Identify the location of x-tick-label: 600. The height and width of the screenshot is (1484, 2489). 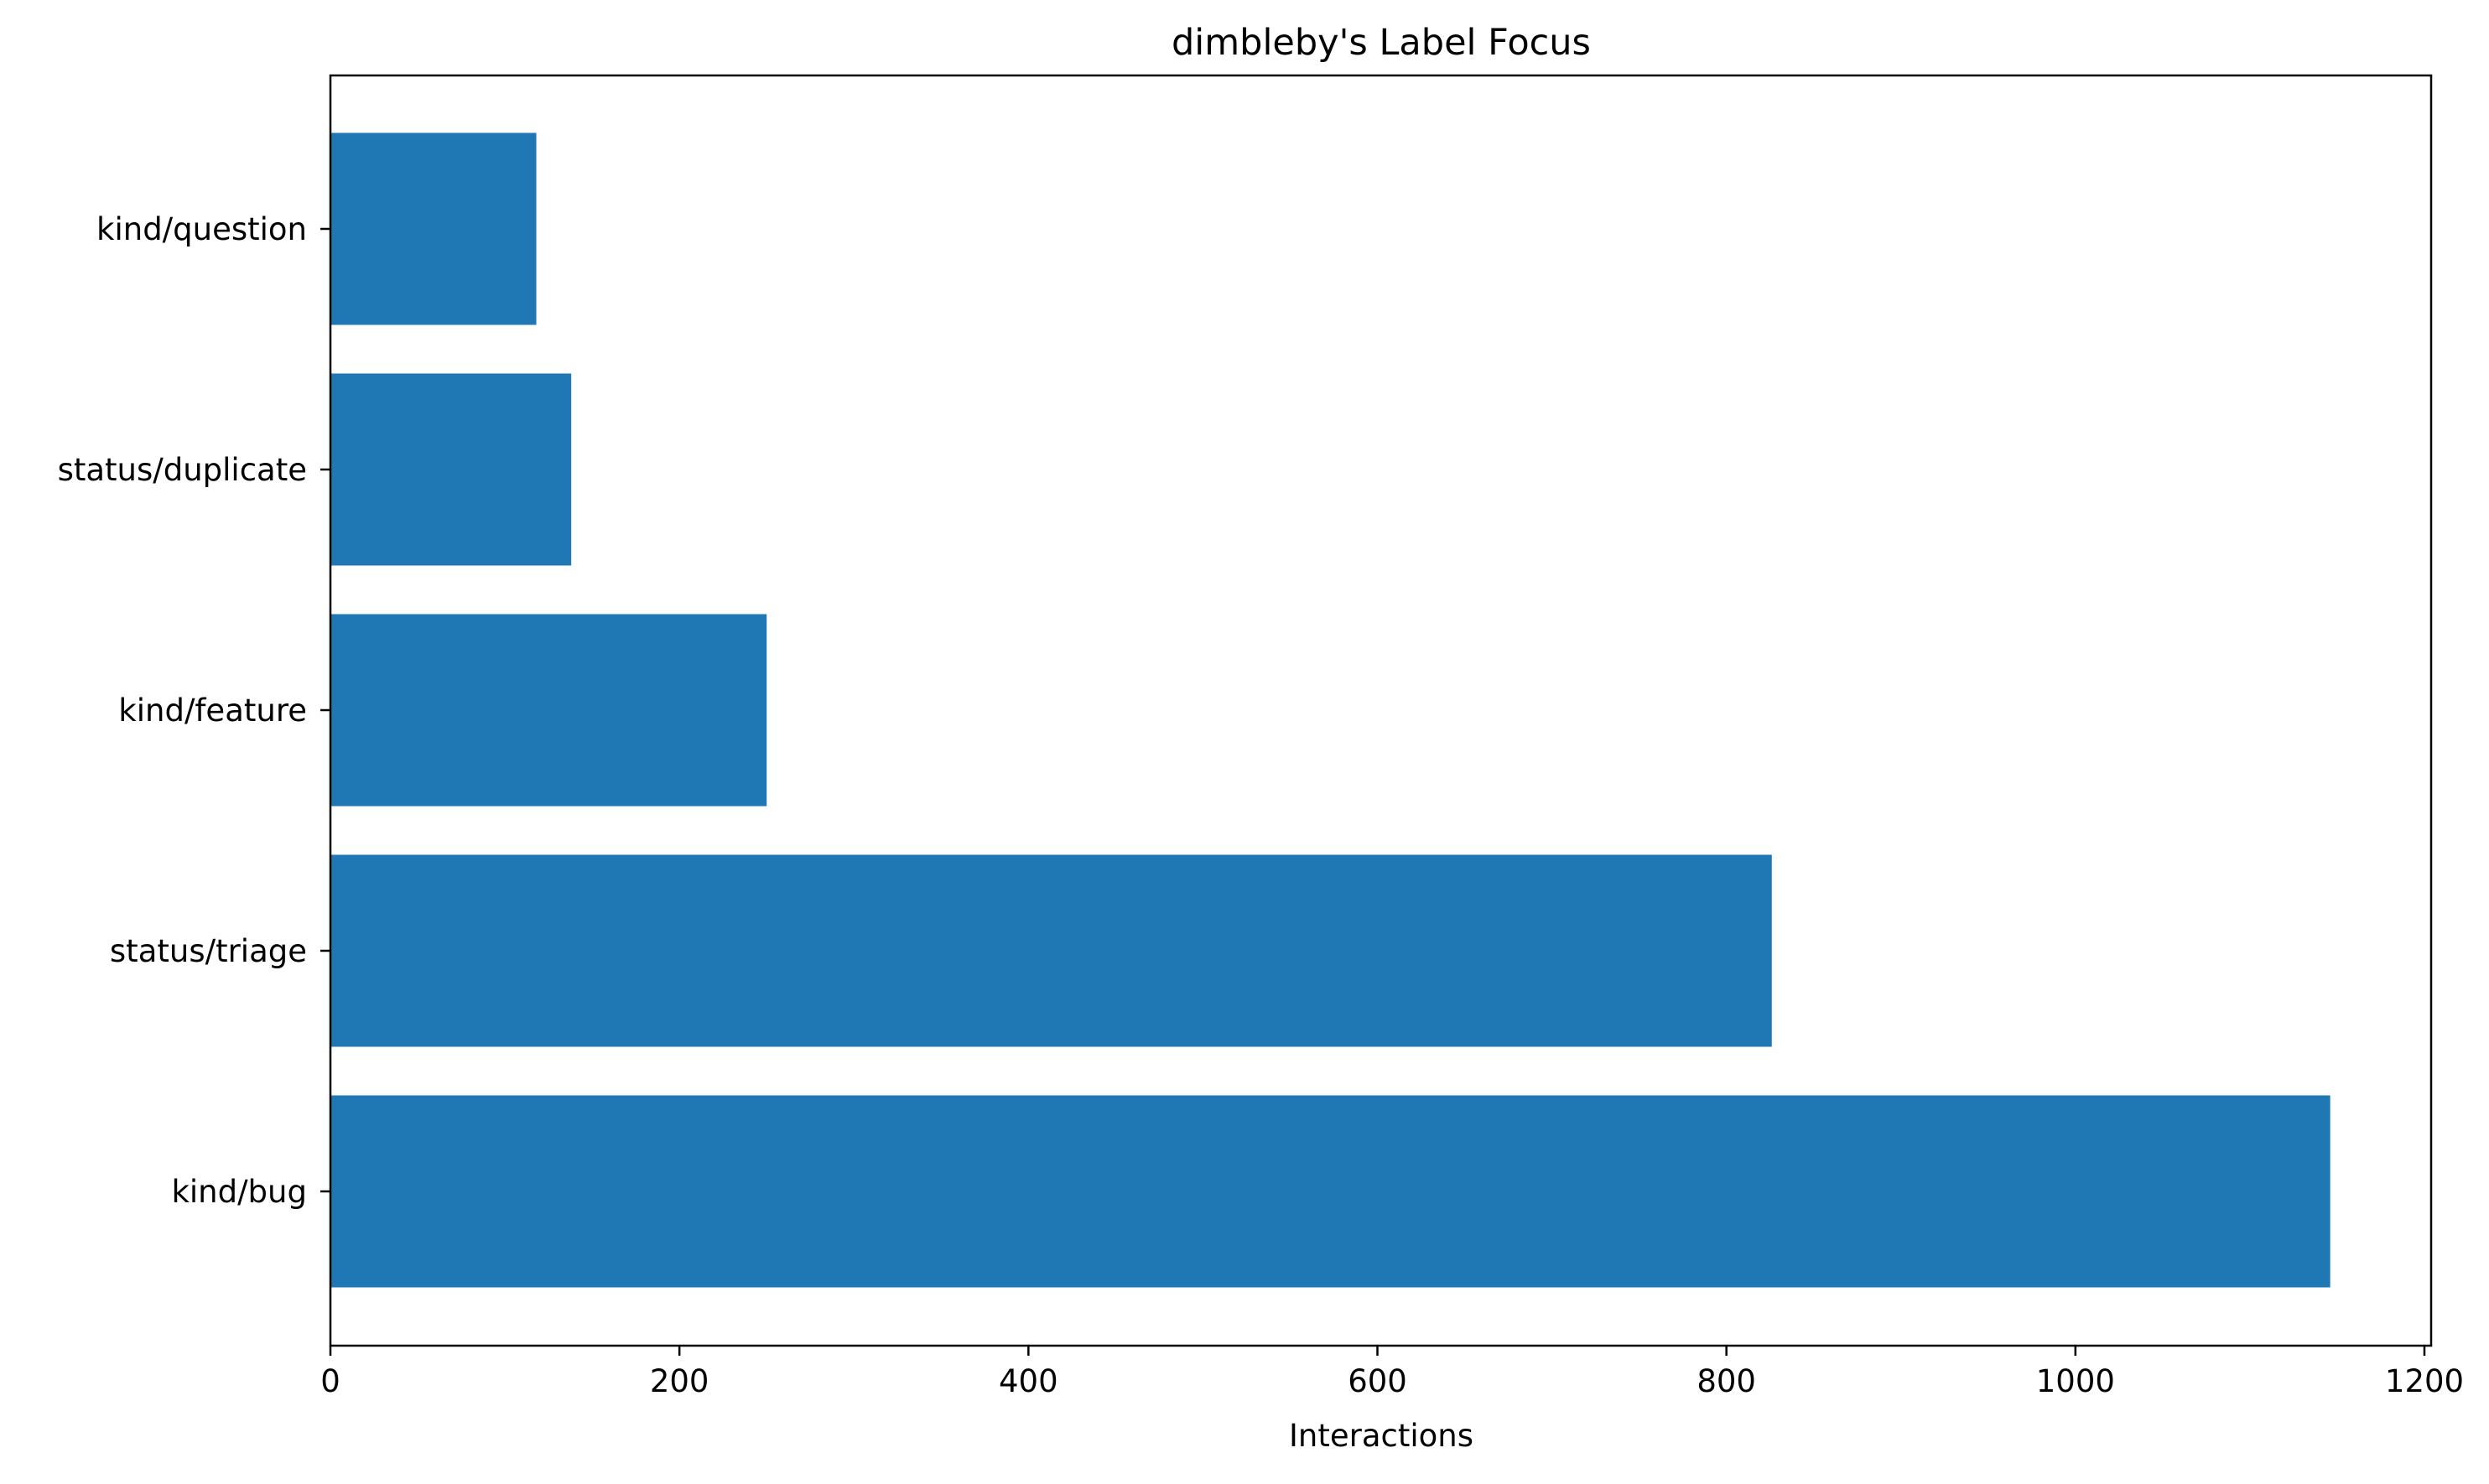
(1377, 1381).